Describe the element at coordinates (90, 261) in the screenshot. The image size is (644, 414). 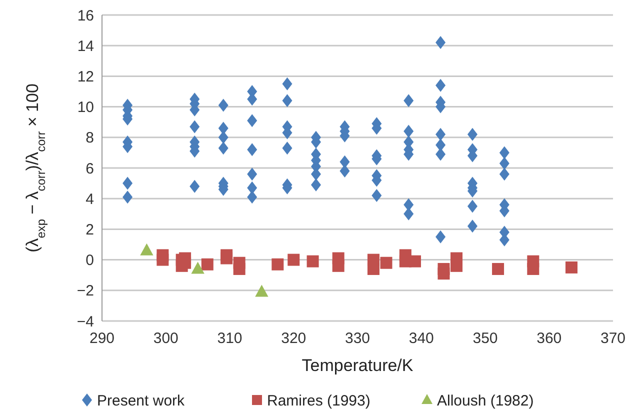
I see `y-tick-label: 0` at that location.